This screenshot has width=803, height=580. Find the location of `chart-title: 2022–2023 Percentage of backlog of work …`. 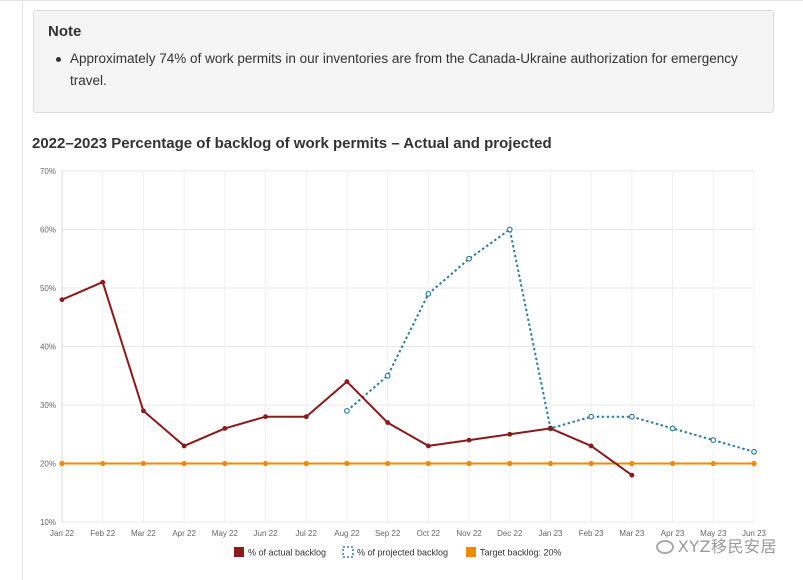

chart-title: 2022–2023 Percentage of backlog of work … is located at coordinates (292, 143).